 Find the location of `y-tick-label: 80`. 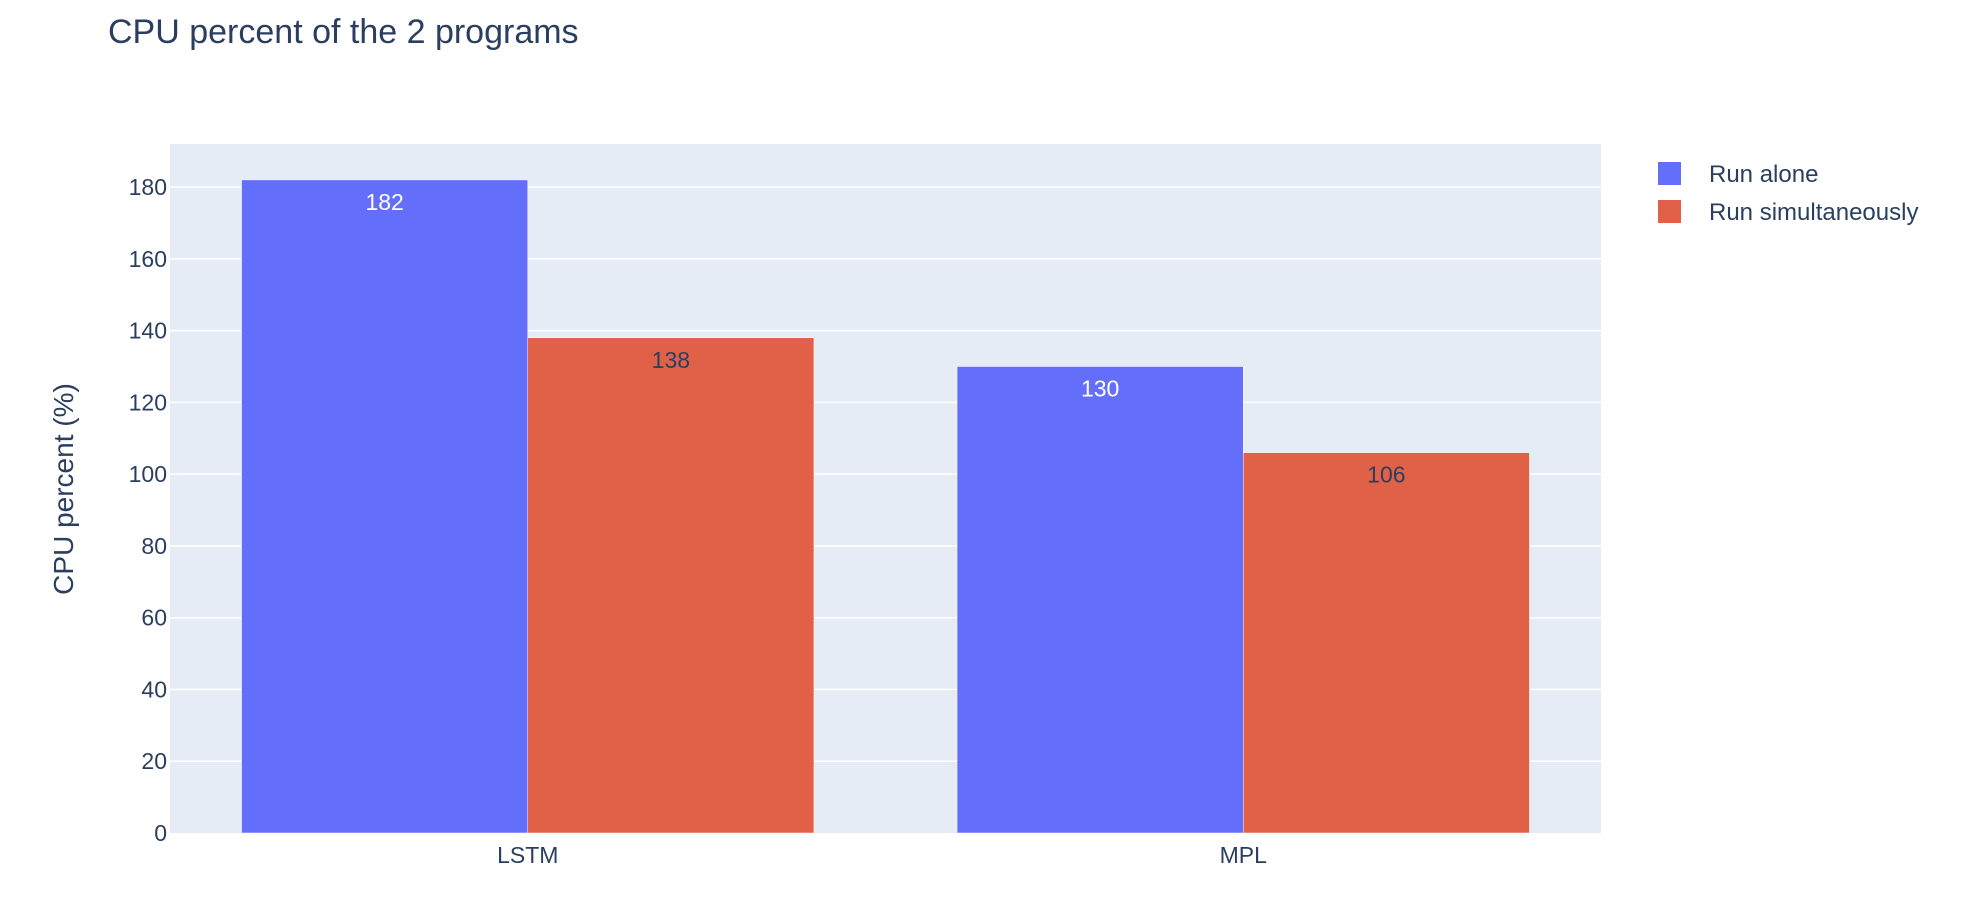

y-tick-label: 80 is located at coordinates (154, 546).